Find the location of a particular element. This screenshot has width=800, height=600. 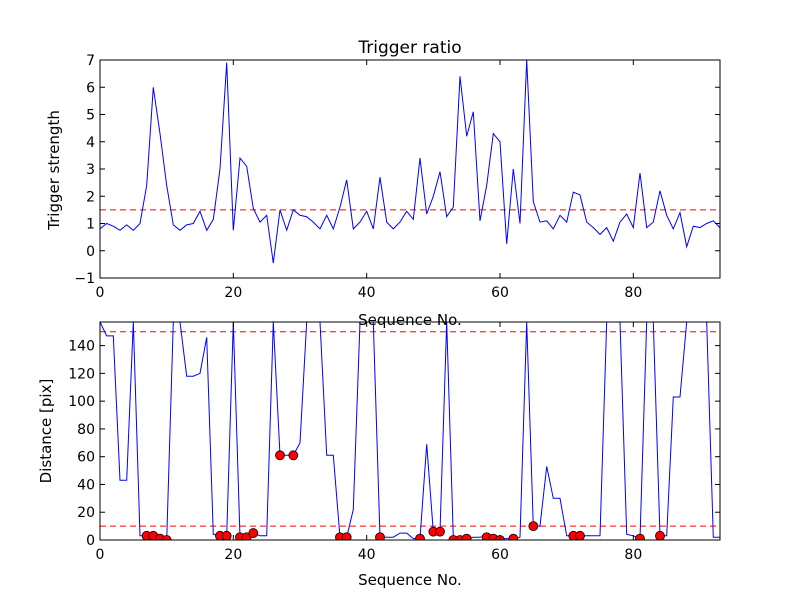

y-tick-label: 80 is located at coordinates (86, 430).